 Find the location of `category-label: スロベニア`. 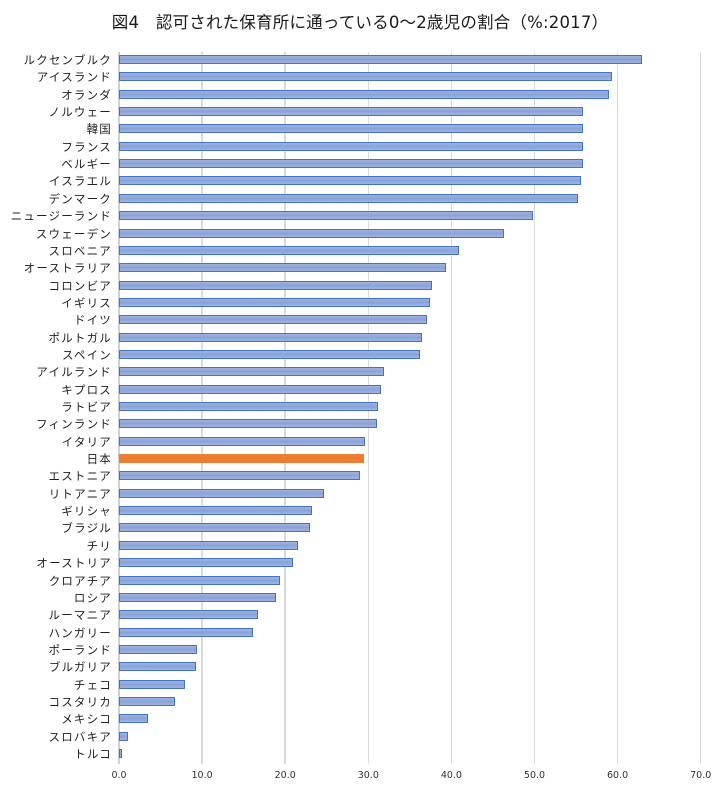

category-label: スロベニア is located at coordinates (80, 250).